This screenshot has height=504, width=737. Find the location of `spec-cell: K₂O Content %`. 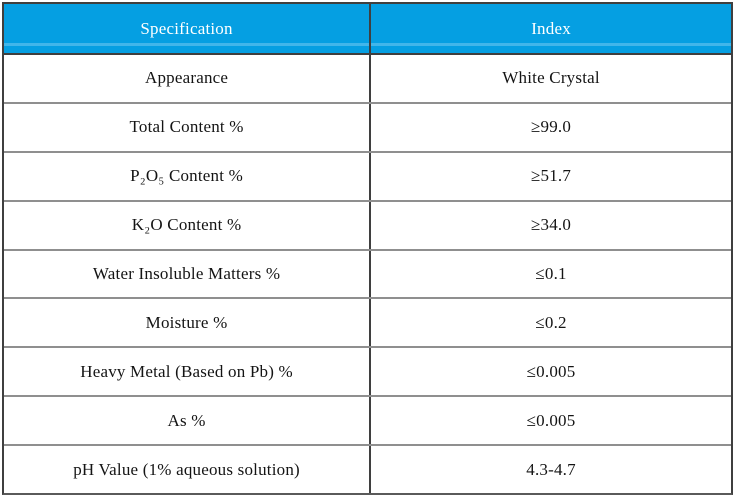

spec-cell: K₂O Content % is located at coordinates (188, 225).